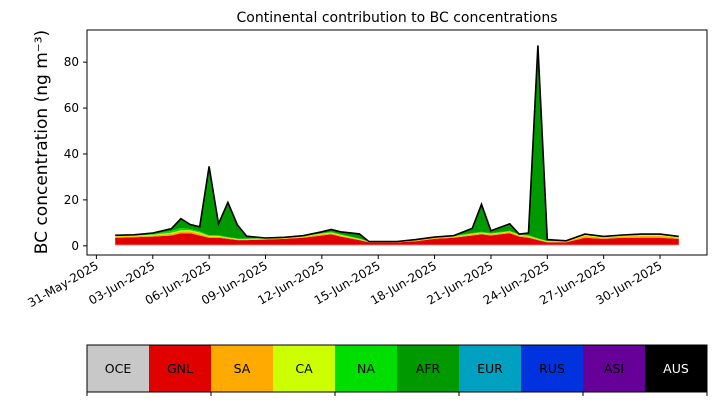 This screenshot has width=717, height=402. I want to click on legend-label-eur: EUR, so click(490, 368).